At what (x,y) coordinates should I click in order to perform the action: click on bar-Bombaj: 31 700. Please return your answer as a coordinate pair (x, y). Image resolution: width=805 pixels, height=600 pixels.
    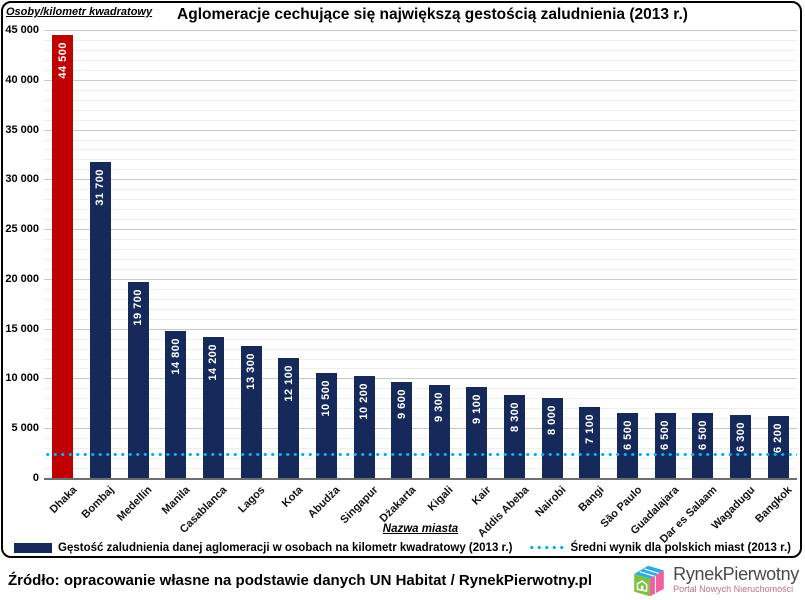
    Looking at the image, I should click on (100, 320).